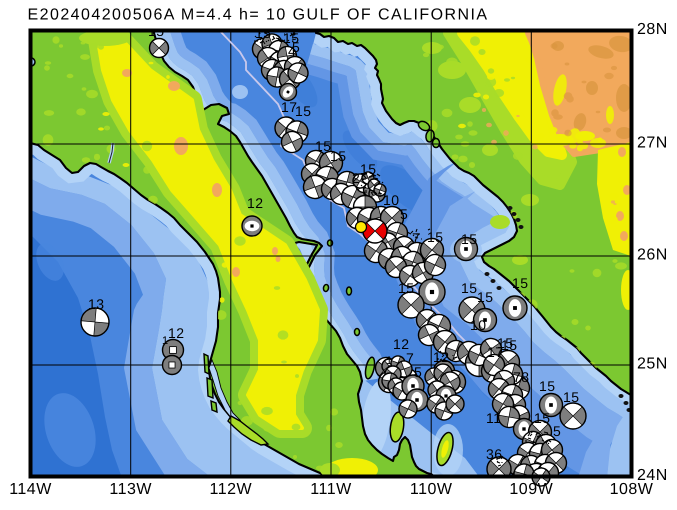 The width and height of the screenshot is (677, 510). I want to click on svg-text: 36, so click(494, 454).